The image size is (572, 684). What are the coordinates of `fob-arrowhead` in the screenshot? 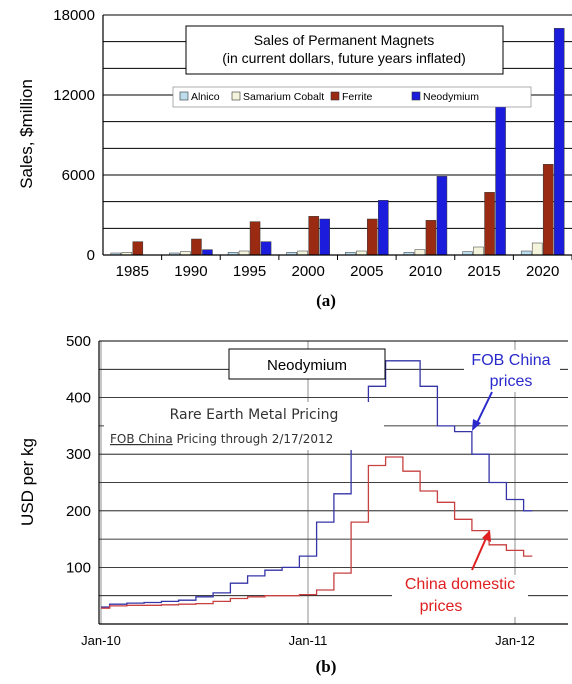 It's located at (476, 425).